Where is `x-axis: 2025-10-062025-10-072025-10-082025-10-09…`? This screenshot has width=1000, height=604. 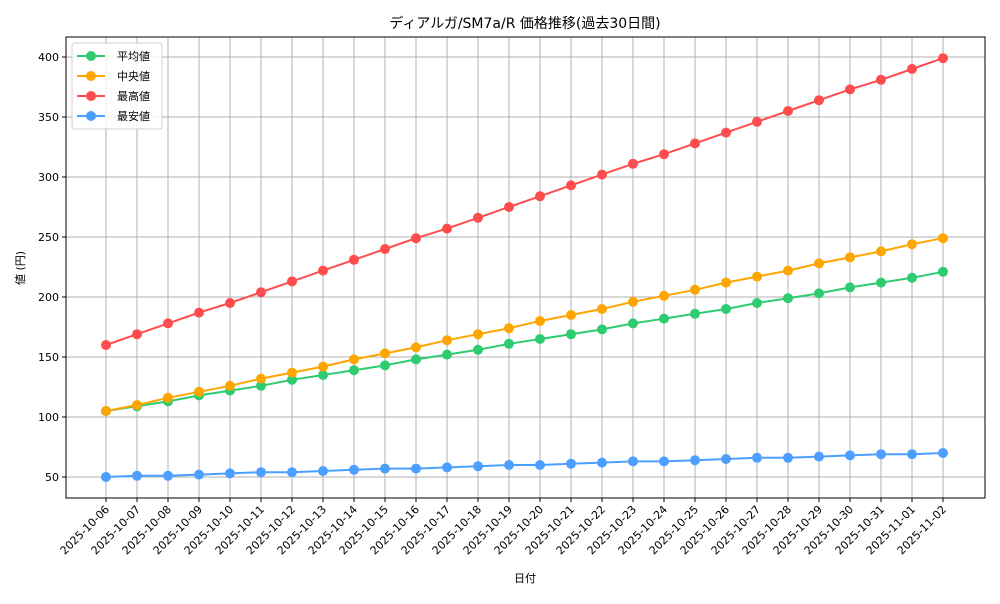
x-axis: 2025-10-062025-10-072025-10-082025-10-09… is located at coordinates (503, 527).